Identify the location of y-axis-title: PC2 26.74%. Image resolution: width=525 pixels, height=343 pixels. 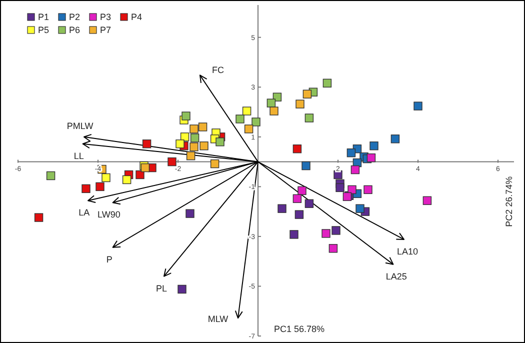
(509, 201).